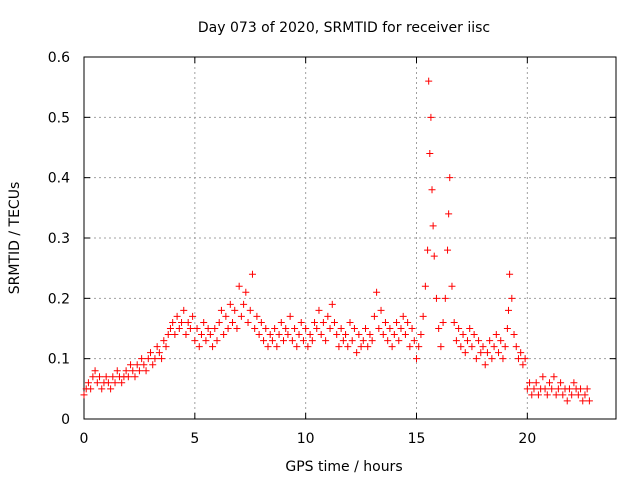 This screenshot has width=640, height=480. Describe the element at coordinates (59, 299) in the screenshot. I see `y-tick-label: 0.2` at that location.